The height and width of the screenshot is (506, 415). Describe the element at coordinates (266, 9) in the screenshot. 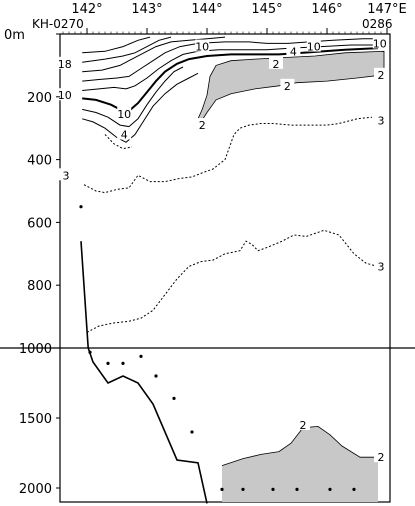

I see `x-tick-label: 145°` at that location.